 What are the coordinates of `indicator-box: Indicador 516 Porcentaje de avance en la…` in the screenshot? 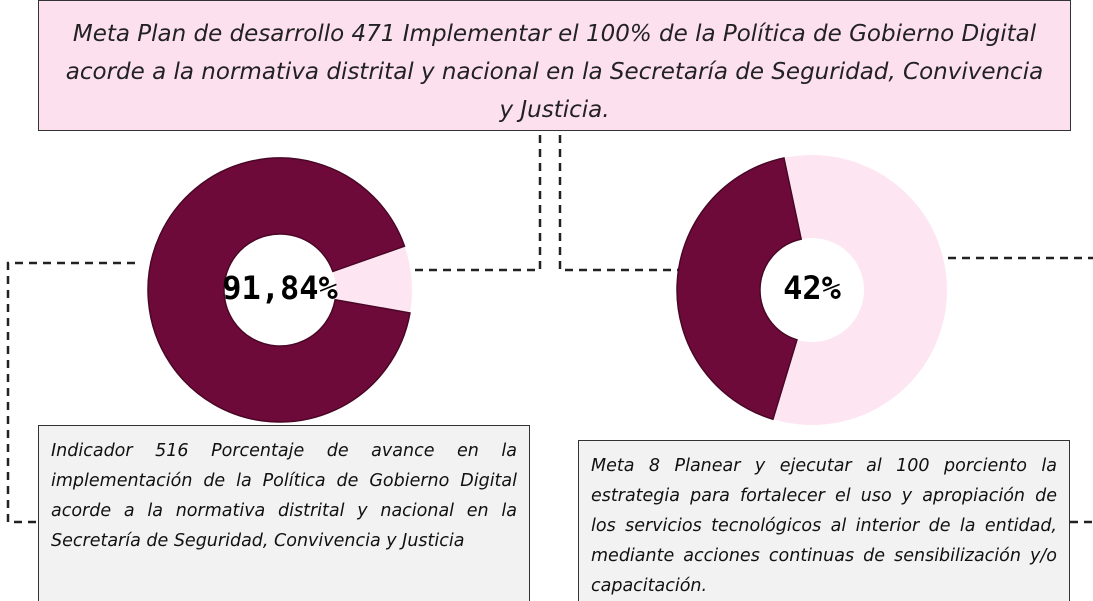 It's located at (284, 513).